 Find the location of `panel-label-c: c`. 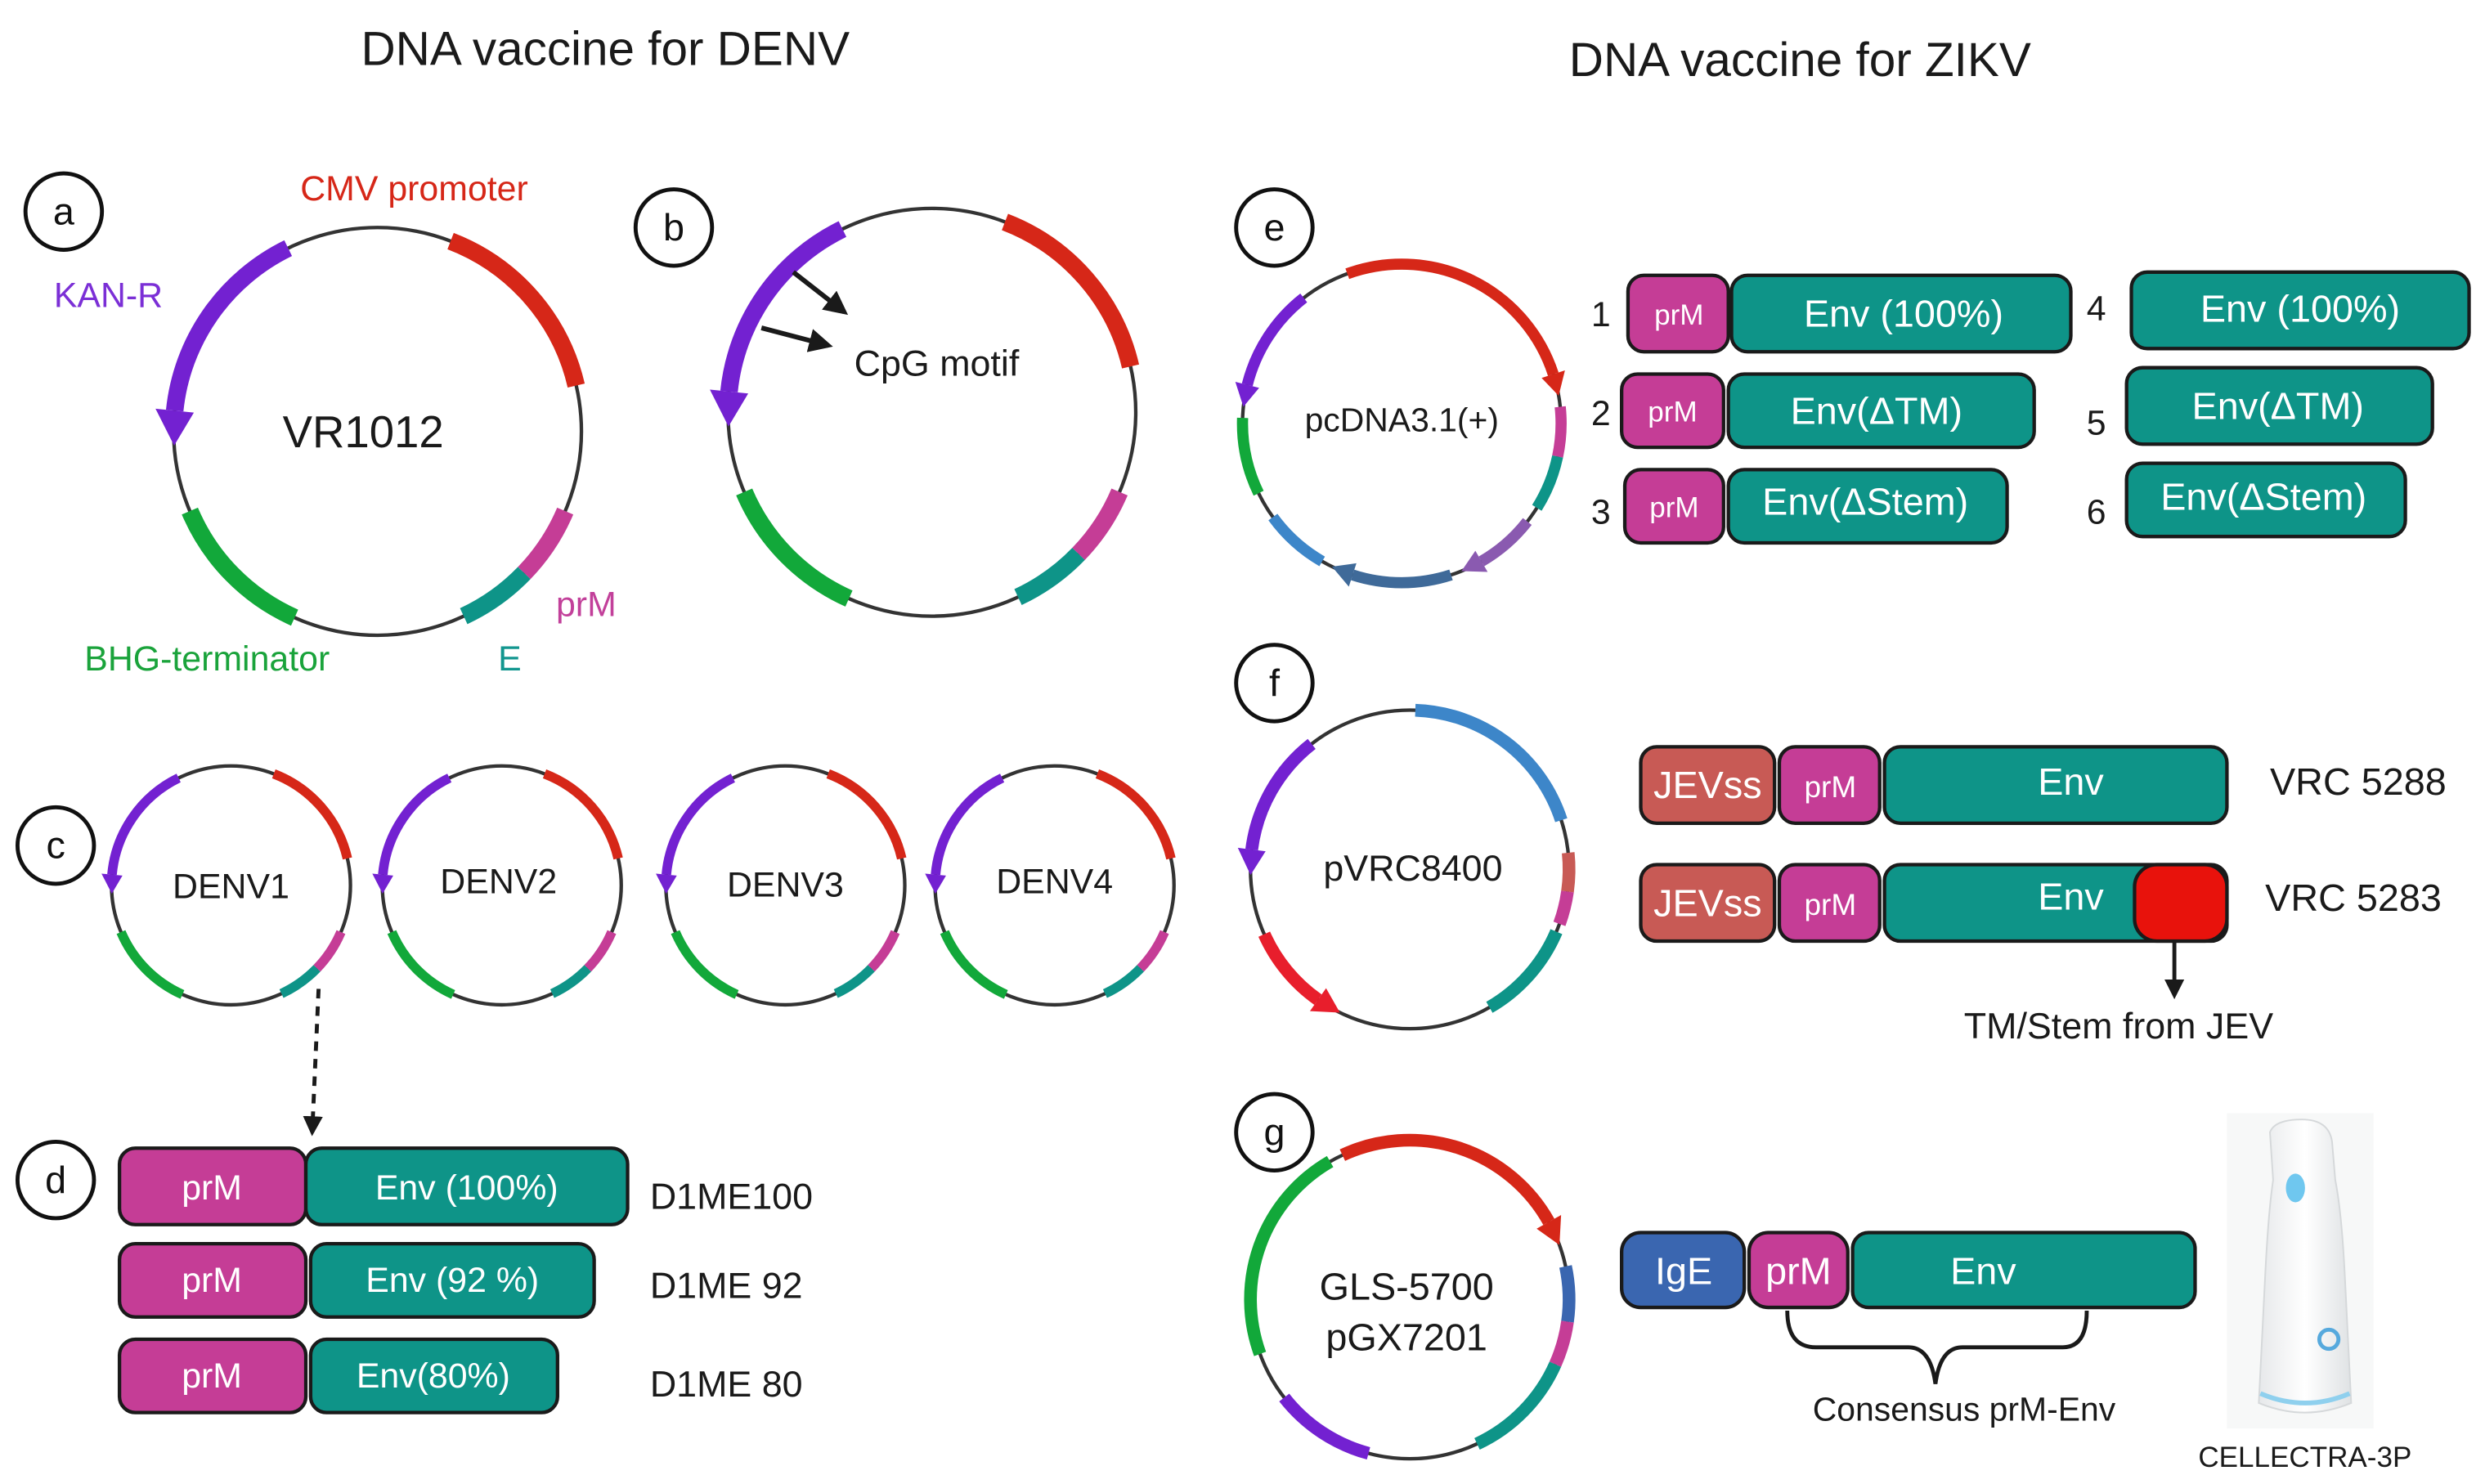

panel-label-c: c is located at coordinates (56, 845).